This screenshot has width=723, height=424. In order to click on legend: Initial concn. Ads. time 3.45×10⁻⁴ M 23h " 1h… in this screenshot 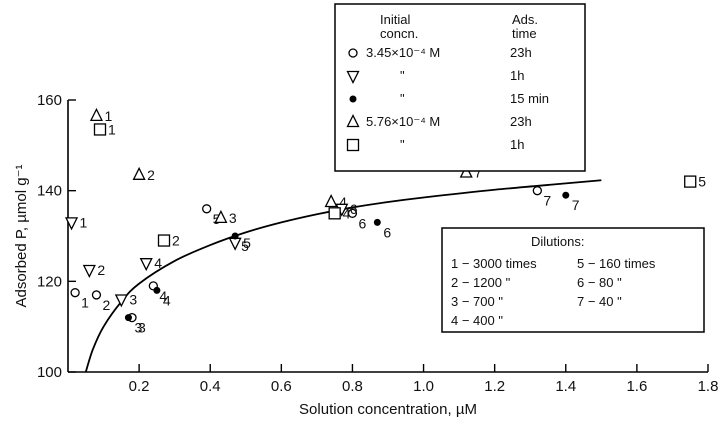, I will do `click(460, 87)`.